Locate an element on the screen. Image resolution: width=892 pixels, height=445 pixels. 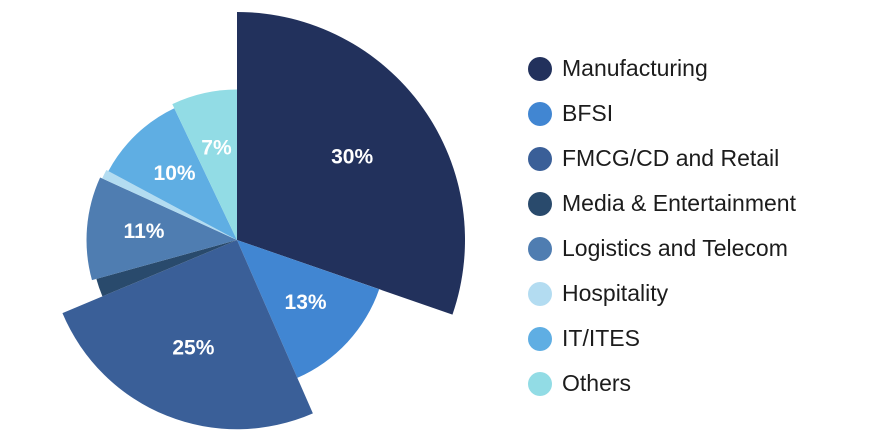
legend-label-media-entertainment: Media & Entertainment is located at coordinates (679, 203).